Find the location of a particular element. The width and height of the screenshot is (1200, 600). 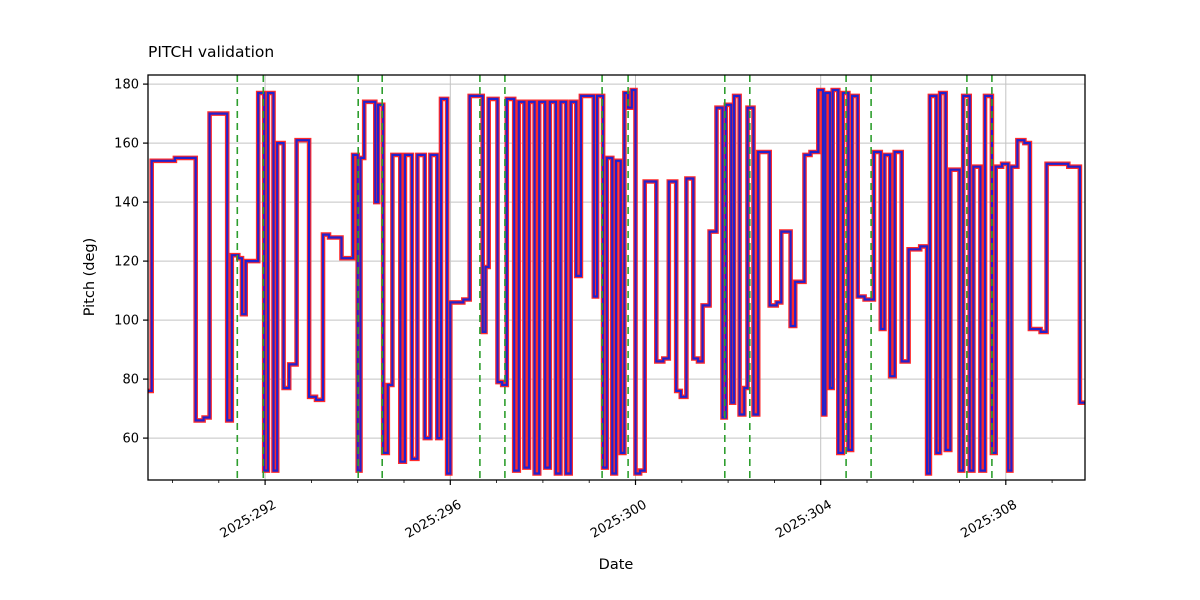

chart-title: PITCH validation is located at coordinates (211, 52).